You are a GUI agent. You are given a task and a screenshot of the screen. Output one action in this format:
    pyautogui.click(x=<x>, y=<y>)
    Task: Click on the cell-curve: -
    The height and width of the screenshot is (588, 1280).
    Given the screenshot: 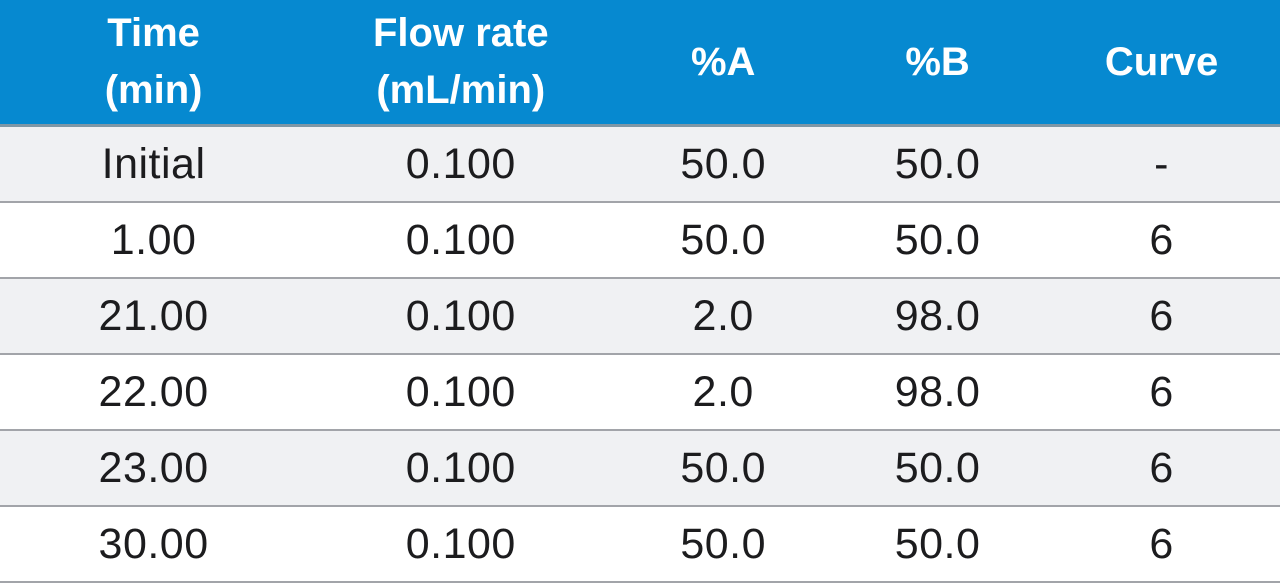 What is the action you would take?
    pyautogui.click(x=1161, y=164)
    